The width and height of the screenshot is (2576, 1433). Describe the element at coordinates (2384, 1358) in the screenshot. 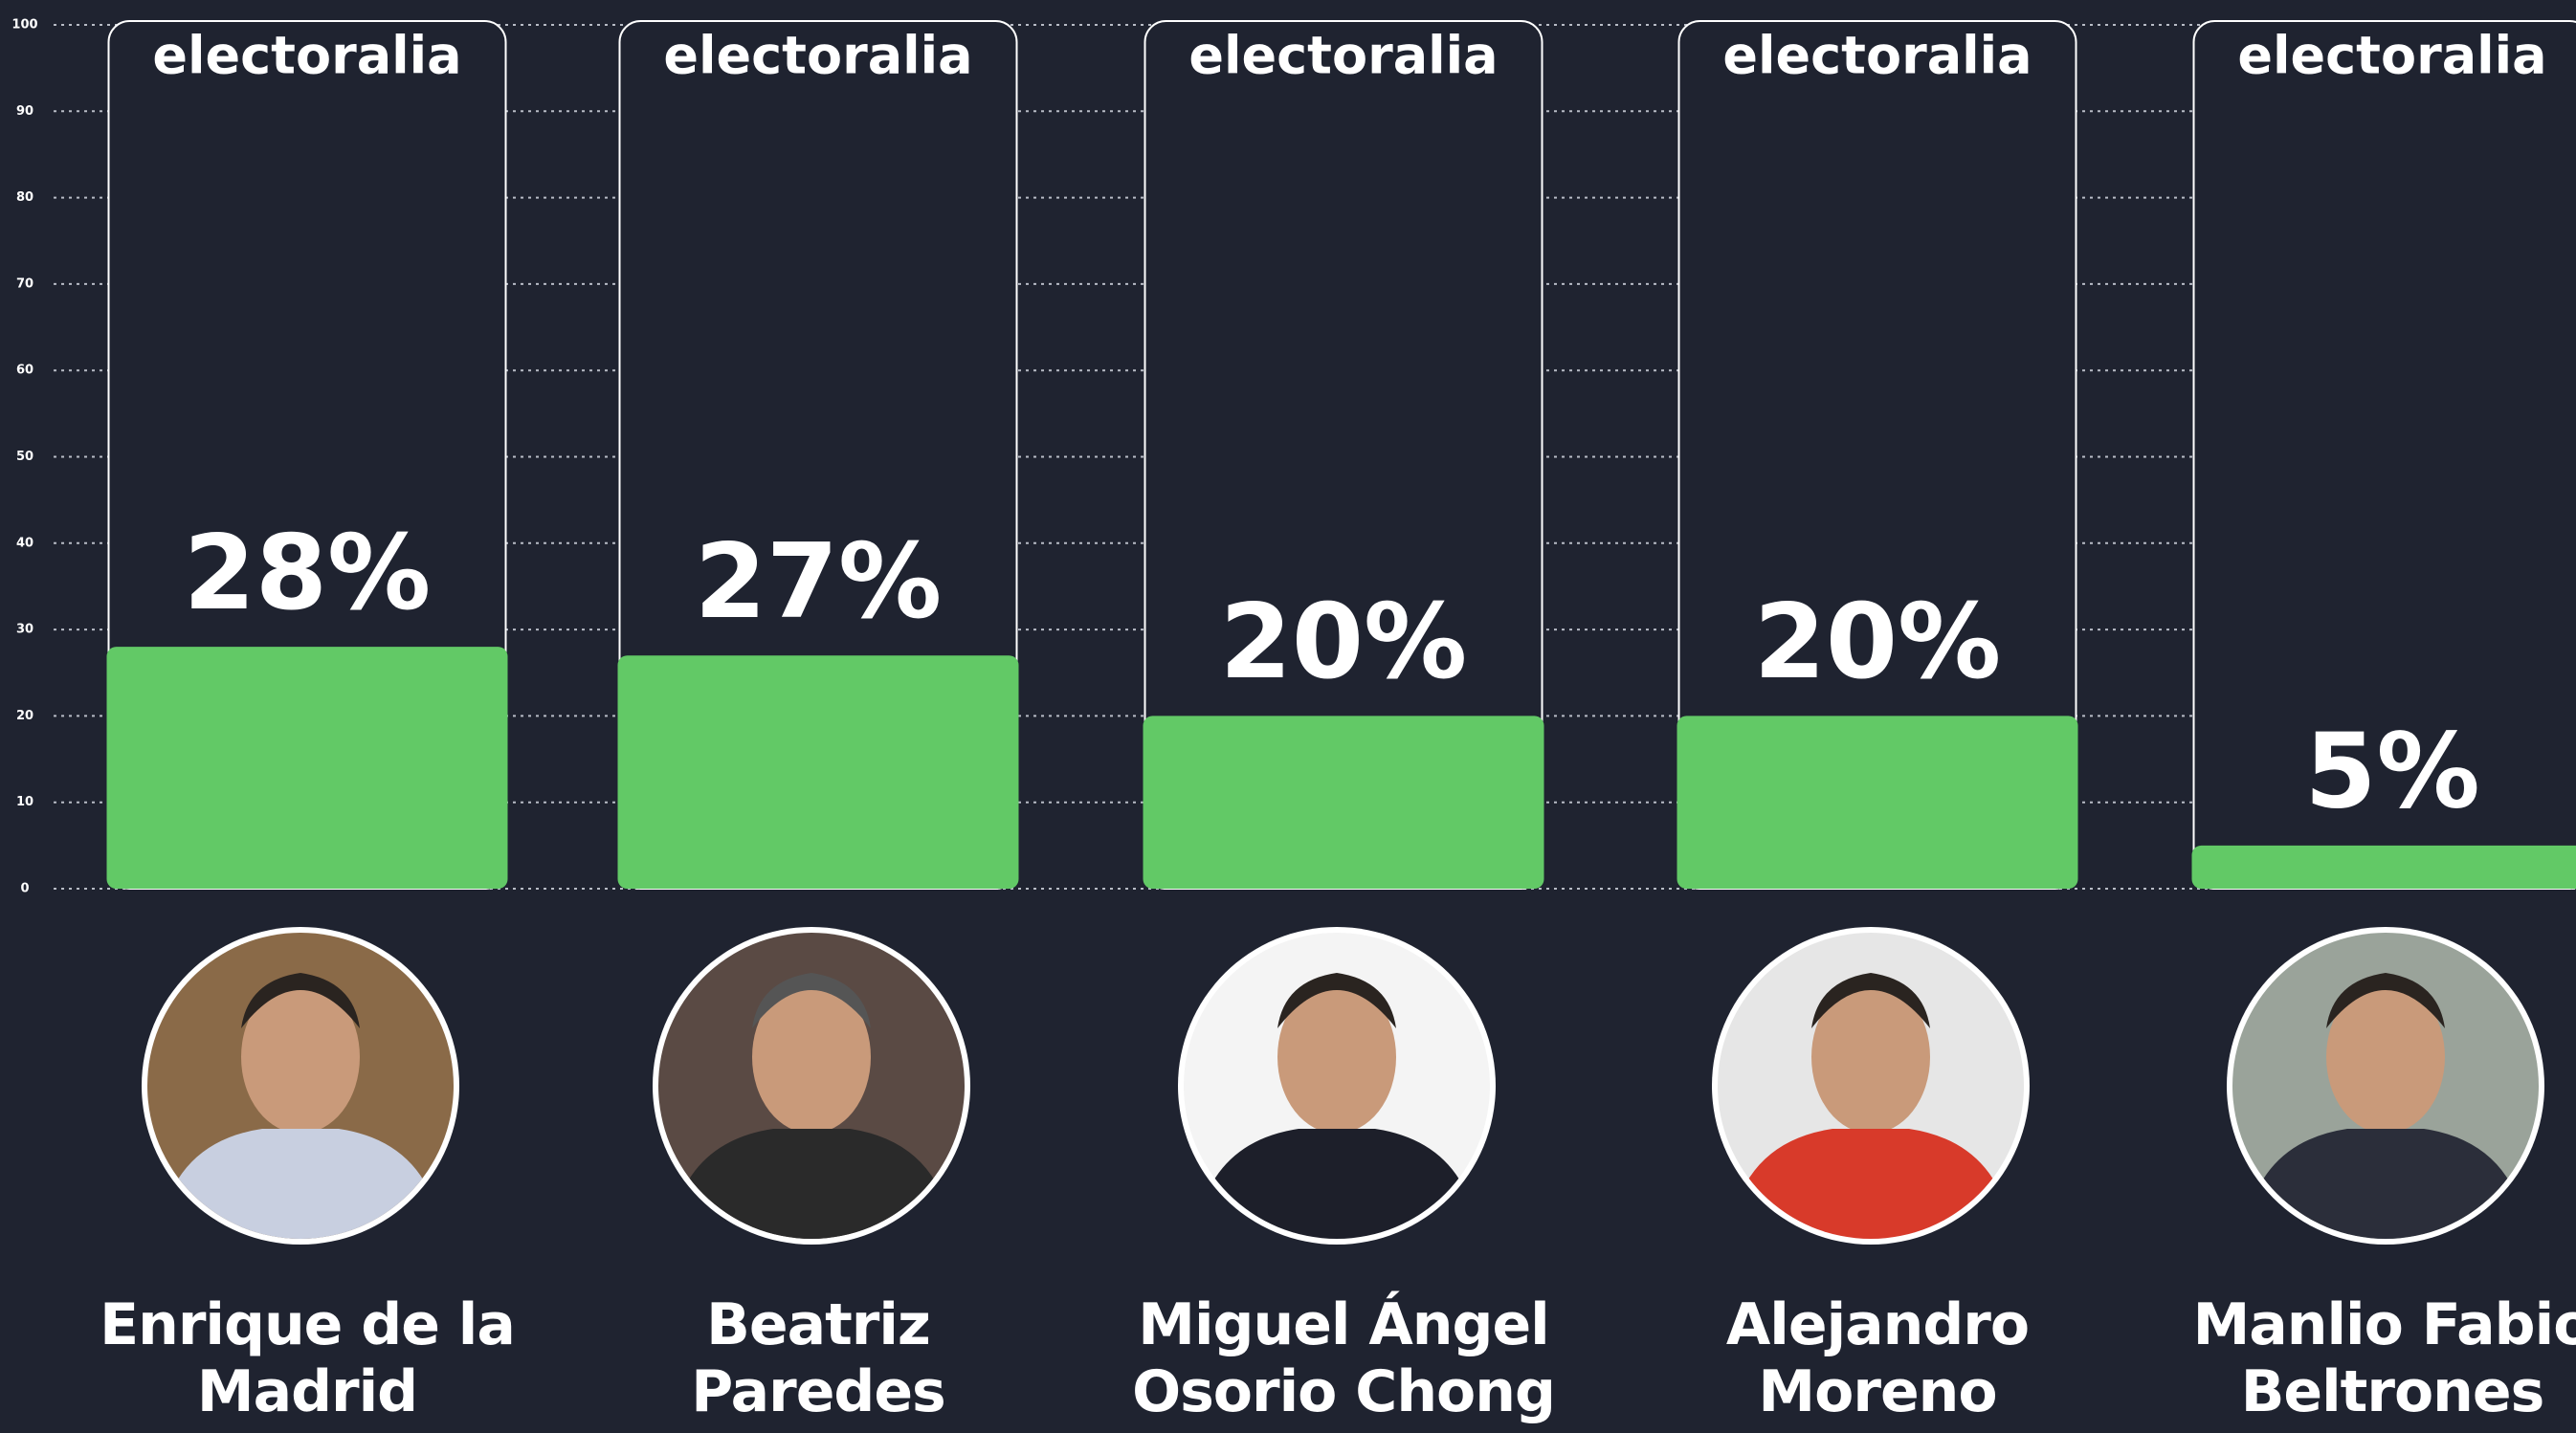

I see `candidate-name: Manlio Fabio Beltrones` at that location.